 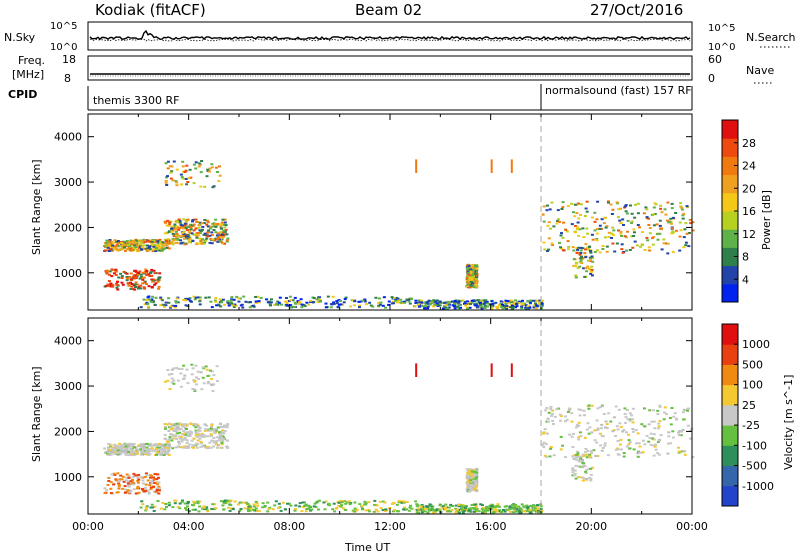 What do you see at coordinates (618, 90) in the screenshot?
I see `cpid-segment-1: normalsound (fast) 157 RF` at bounding box center [618, 90].